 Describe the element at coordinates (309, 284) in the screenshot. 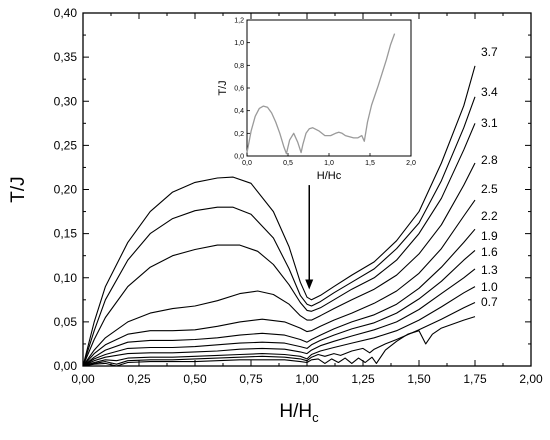

I see `annotation-arrow-head` at that location.